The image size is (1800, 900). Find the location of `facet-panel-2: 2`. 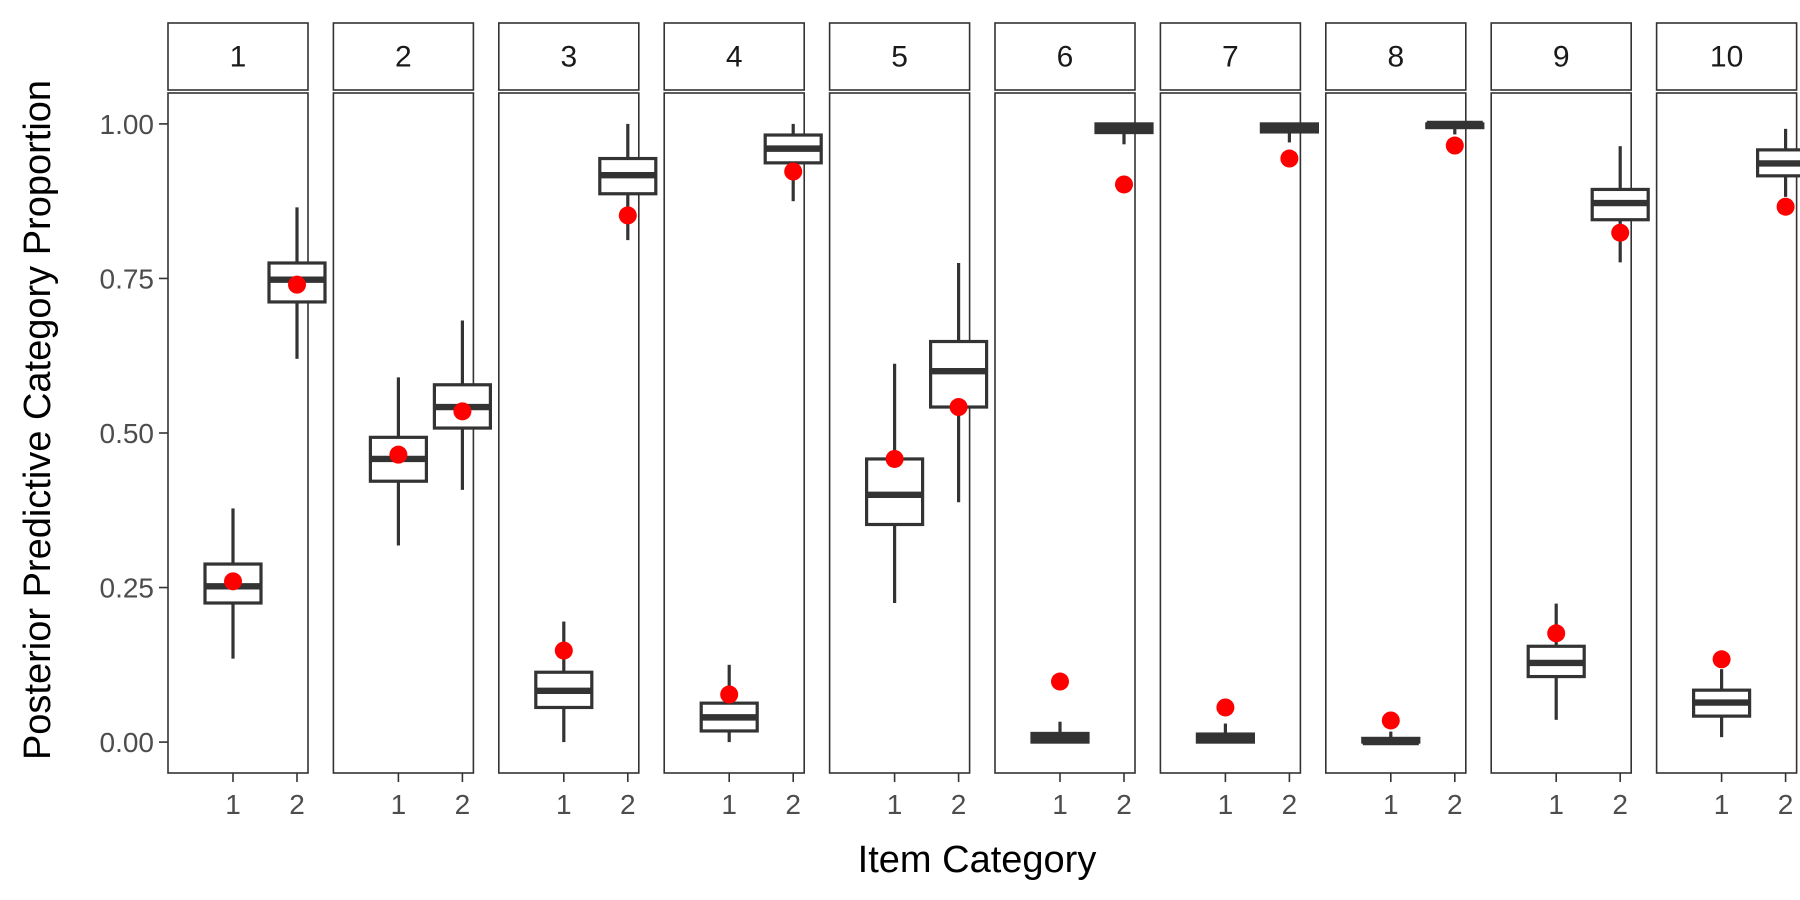

facet-panel-2: 2 is located at coordinates (412, 398).